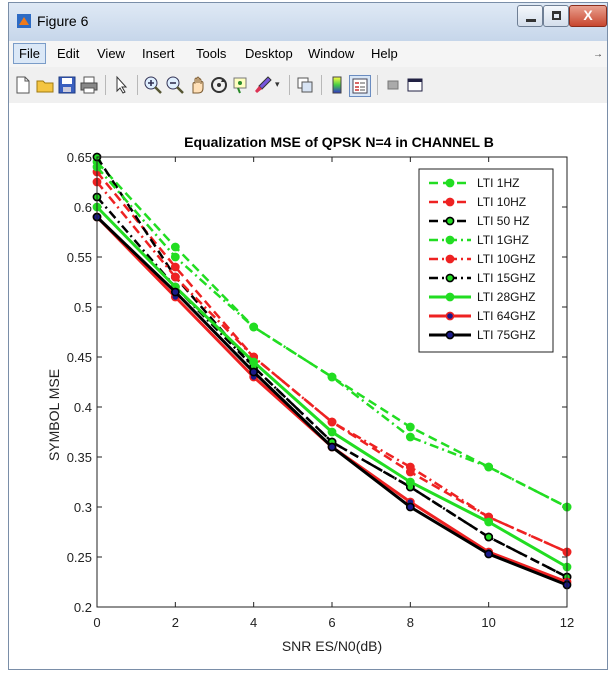  Describe the element at coordinates (83, 407) in the screenshot. I see `y-tick-label: 0.4` at that location.